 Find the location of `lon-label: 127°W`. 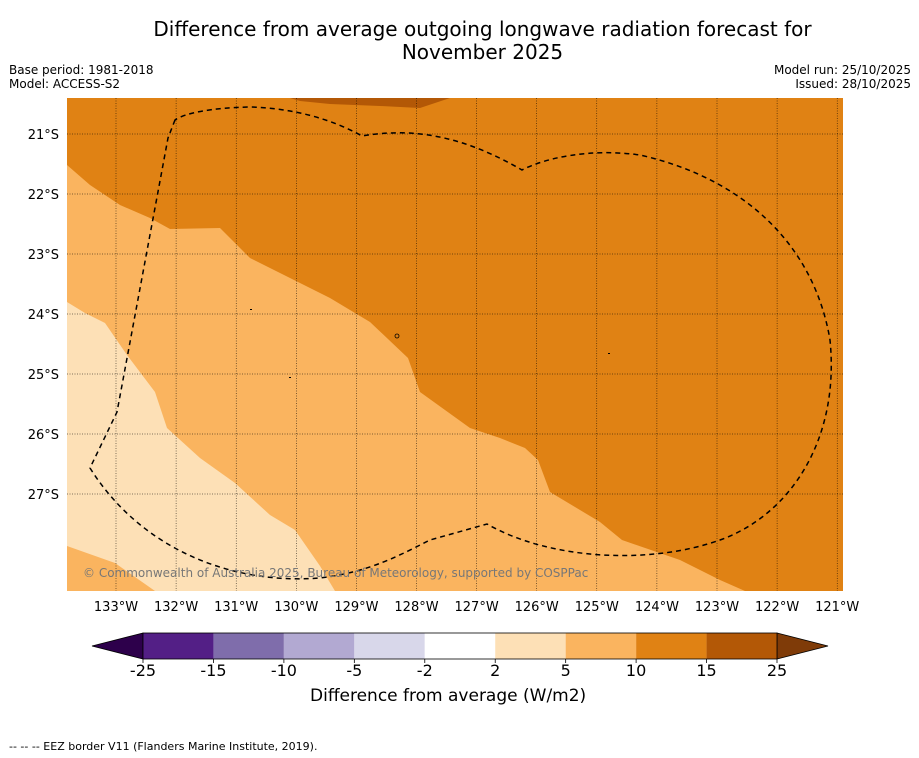

lon-label: 127°W is located at coordinates (477, 607).